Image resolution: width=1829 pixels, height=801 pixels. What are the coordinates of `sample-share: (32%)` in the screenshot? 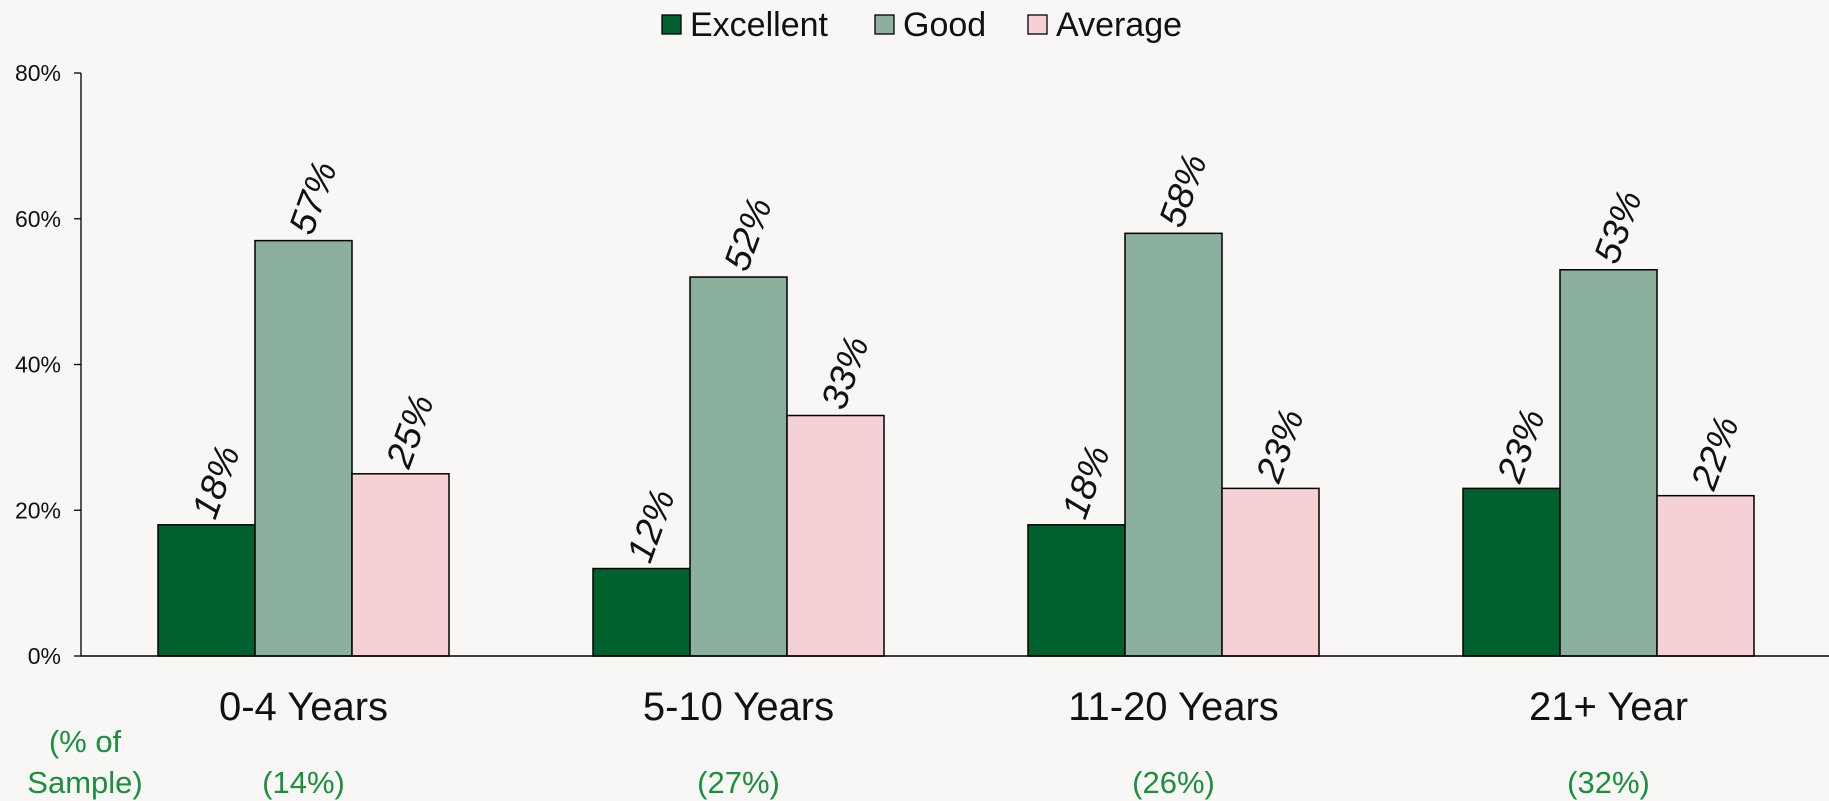 It's located at (1608, 782).